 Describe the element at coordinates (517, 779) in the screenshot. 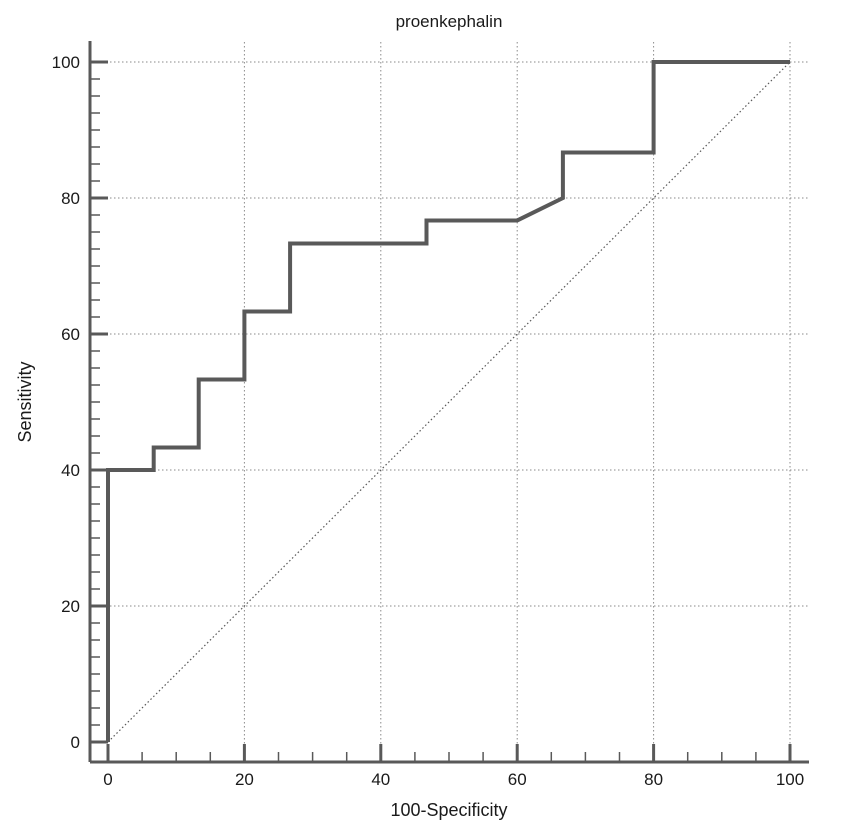

I see `x-tick-label: 60` at that location.